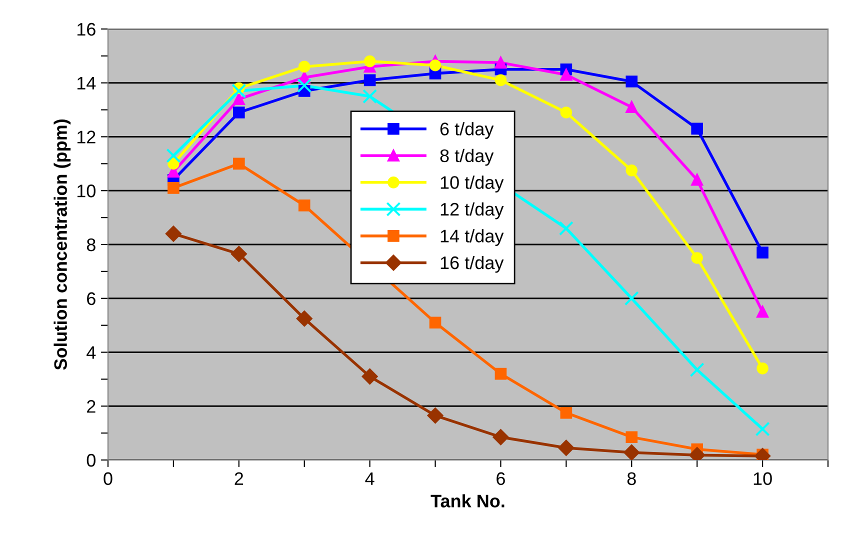 Image resolution: width=850 pixels, height=543 pixels. What do you see at coordinates (91, 406) in the screenshot?
I see `y-tick-label: 2` at bounding box center [91, 406].